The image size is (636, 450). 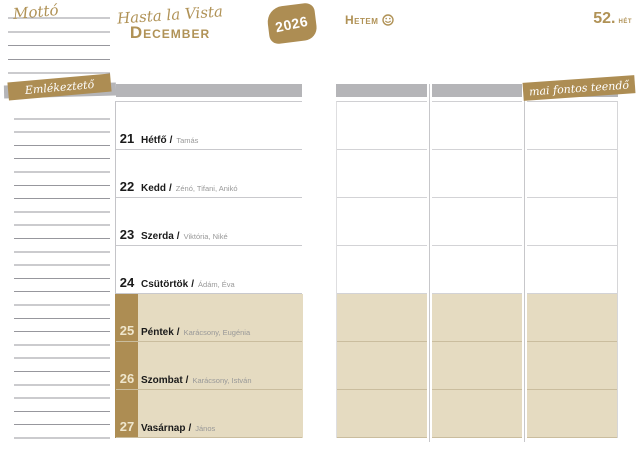 I want to click on year-badge: 2026, so click(x=292, y=23).